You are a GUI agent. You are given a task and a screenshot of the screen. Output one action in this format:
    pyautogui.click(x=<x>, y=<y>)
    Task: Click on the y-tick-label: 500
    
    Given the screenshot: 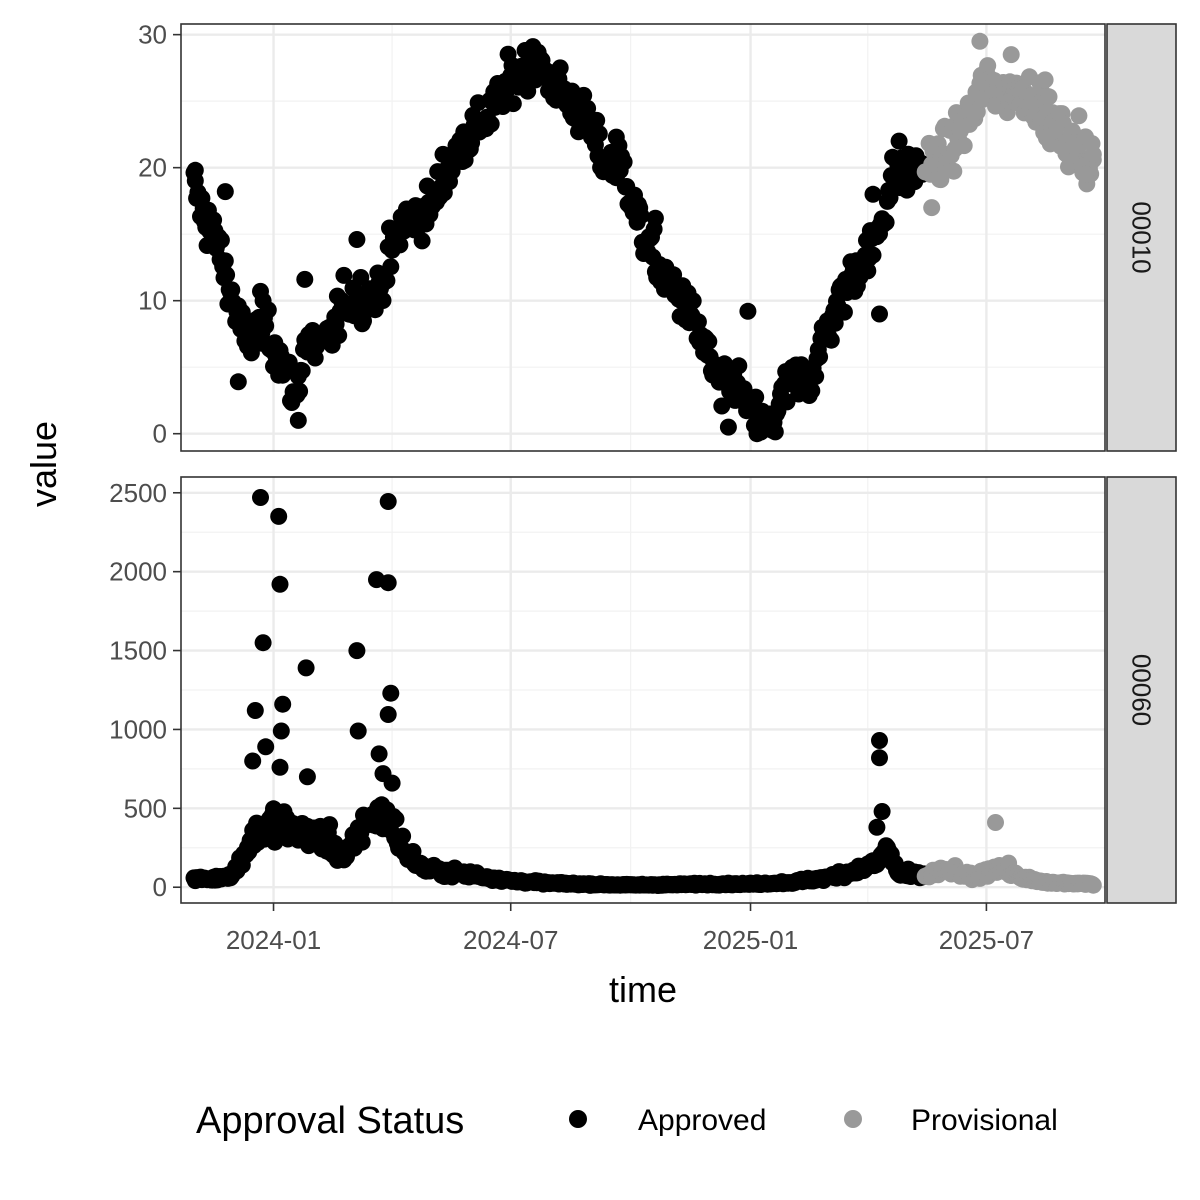 What is the action you would take?
    pyautogui.click(x=145, y=808)
    